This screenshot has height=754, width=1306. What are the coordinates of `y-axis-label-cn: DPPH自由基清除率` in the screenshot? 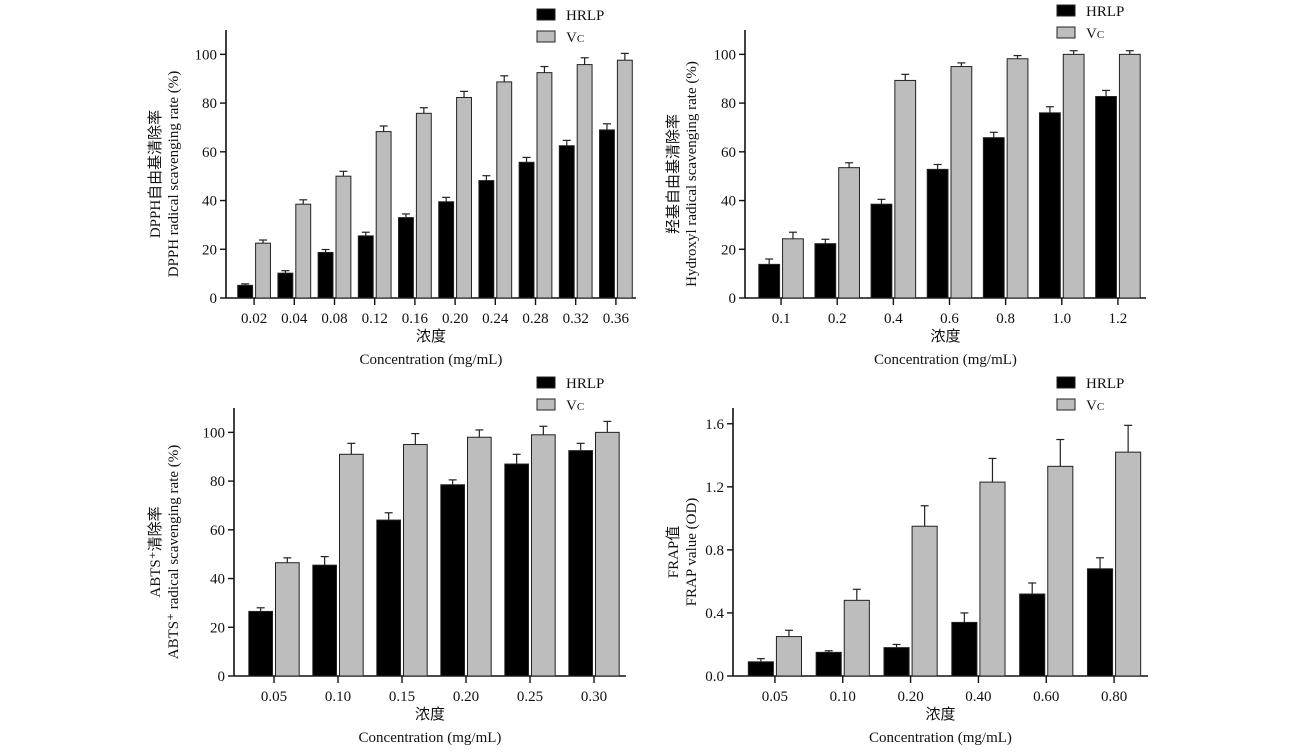 It's located at (155, 174).